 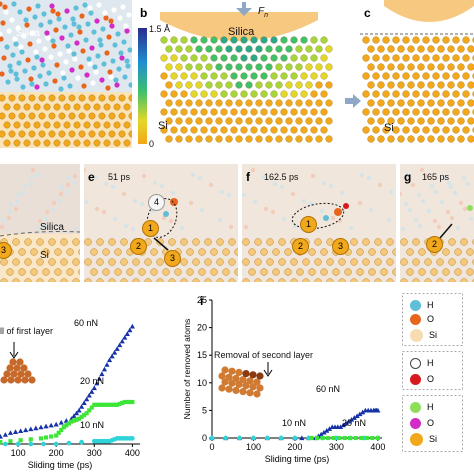 What do you see at coordinates (92, 425) in the screenshot?
I see `series-label: 10 nN` at bounding box center [92, 425].